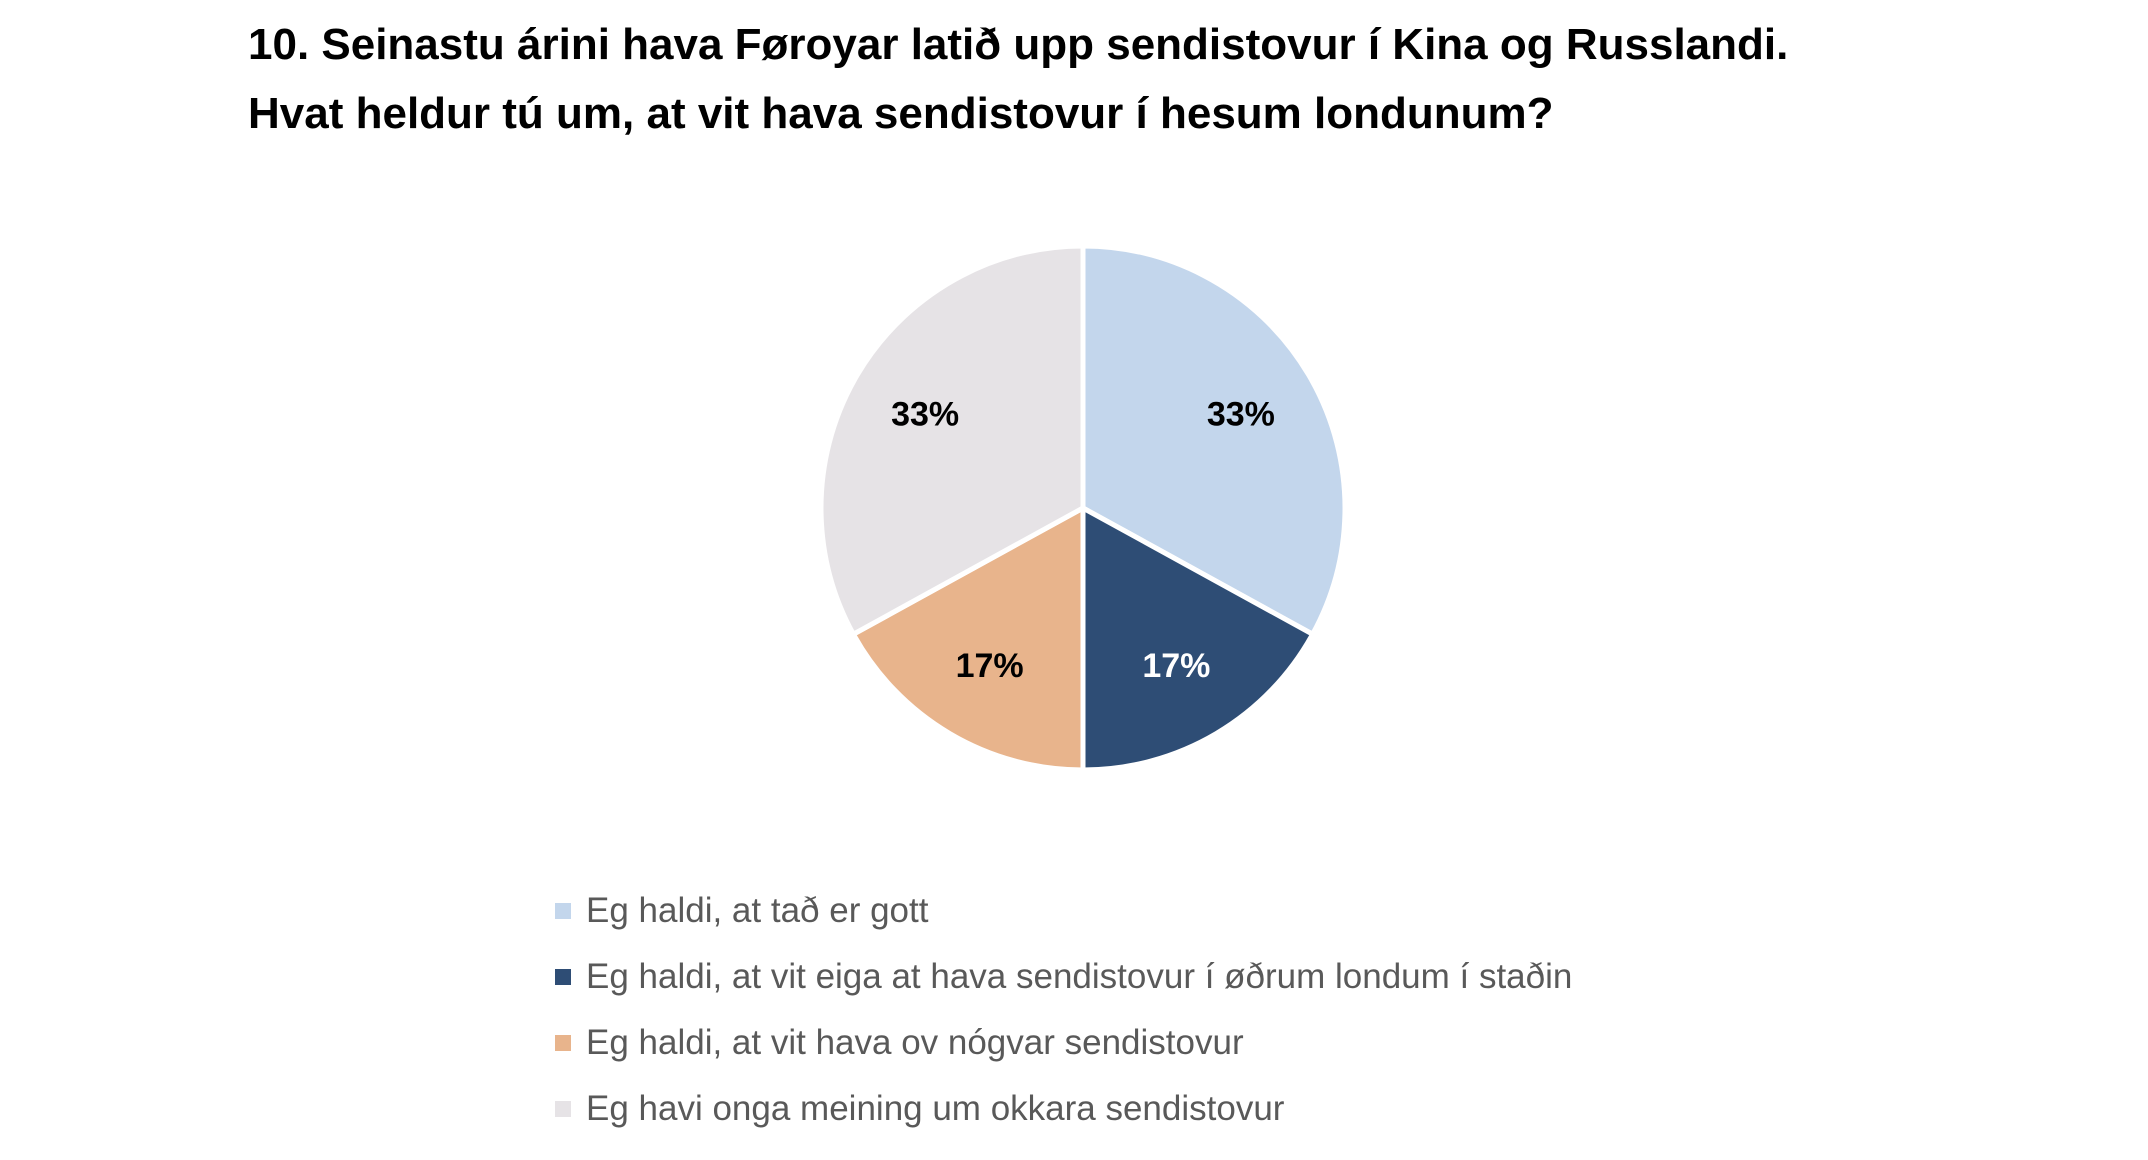  Describe the element at coordinates (925, 415) in the screenshot. I see `pie-data-label-4: 33%` at that location.